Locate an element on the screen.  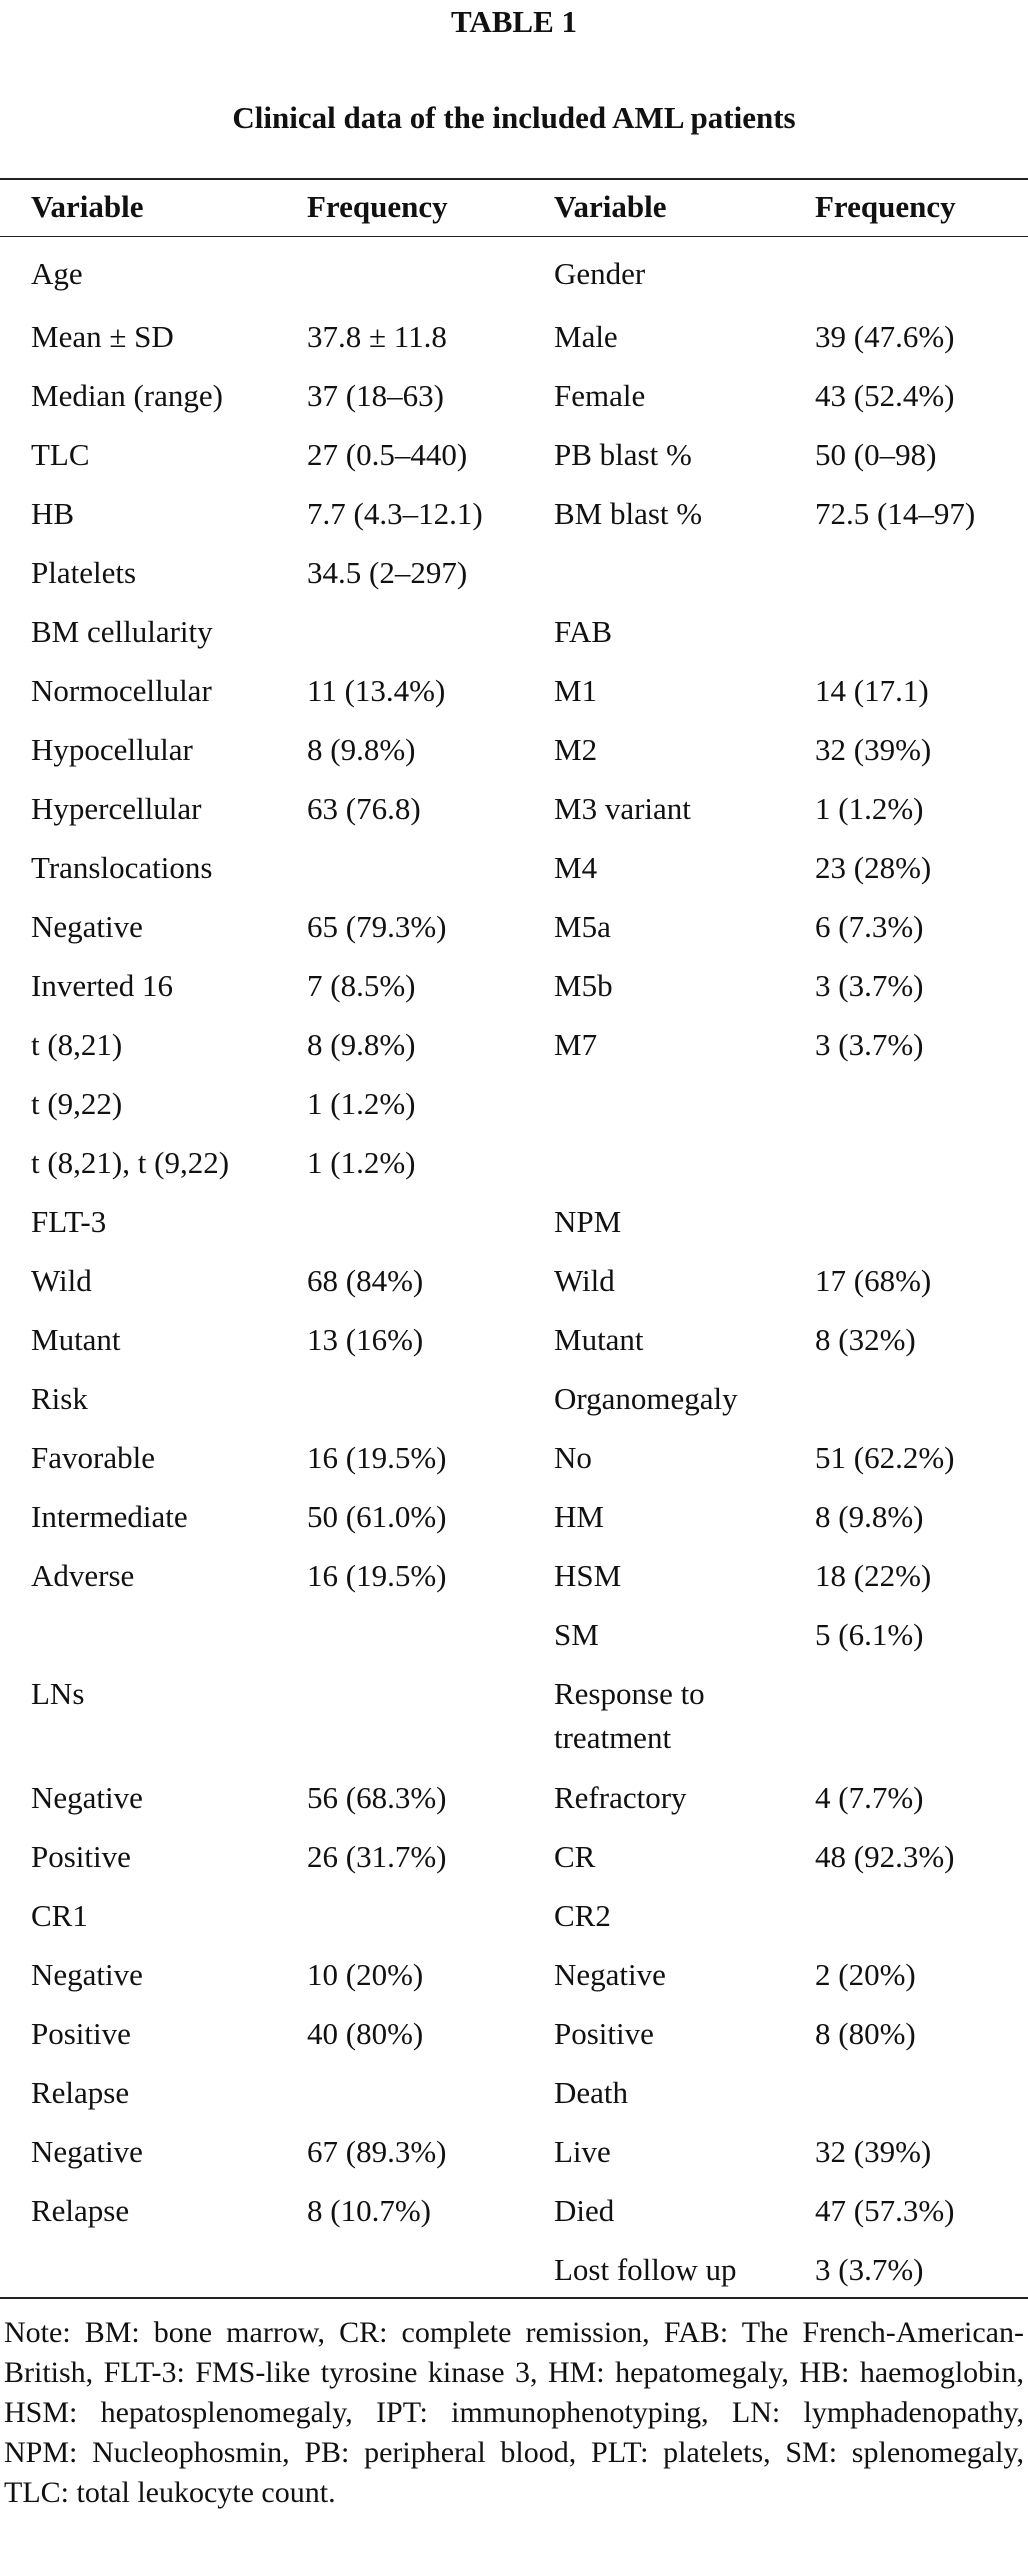
table-cell: HB is located at coordinates (53, 513).